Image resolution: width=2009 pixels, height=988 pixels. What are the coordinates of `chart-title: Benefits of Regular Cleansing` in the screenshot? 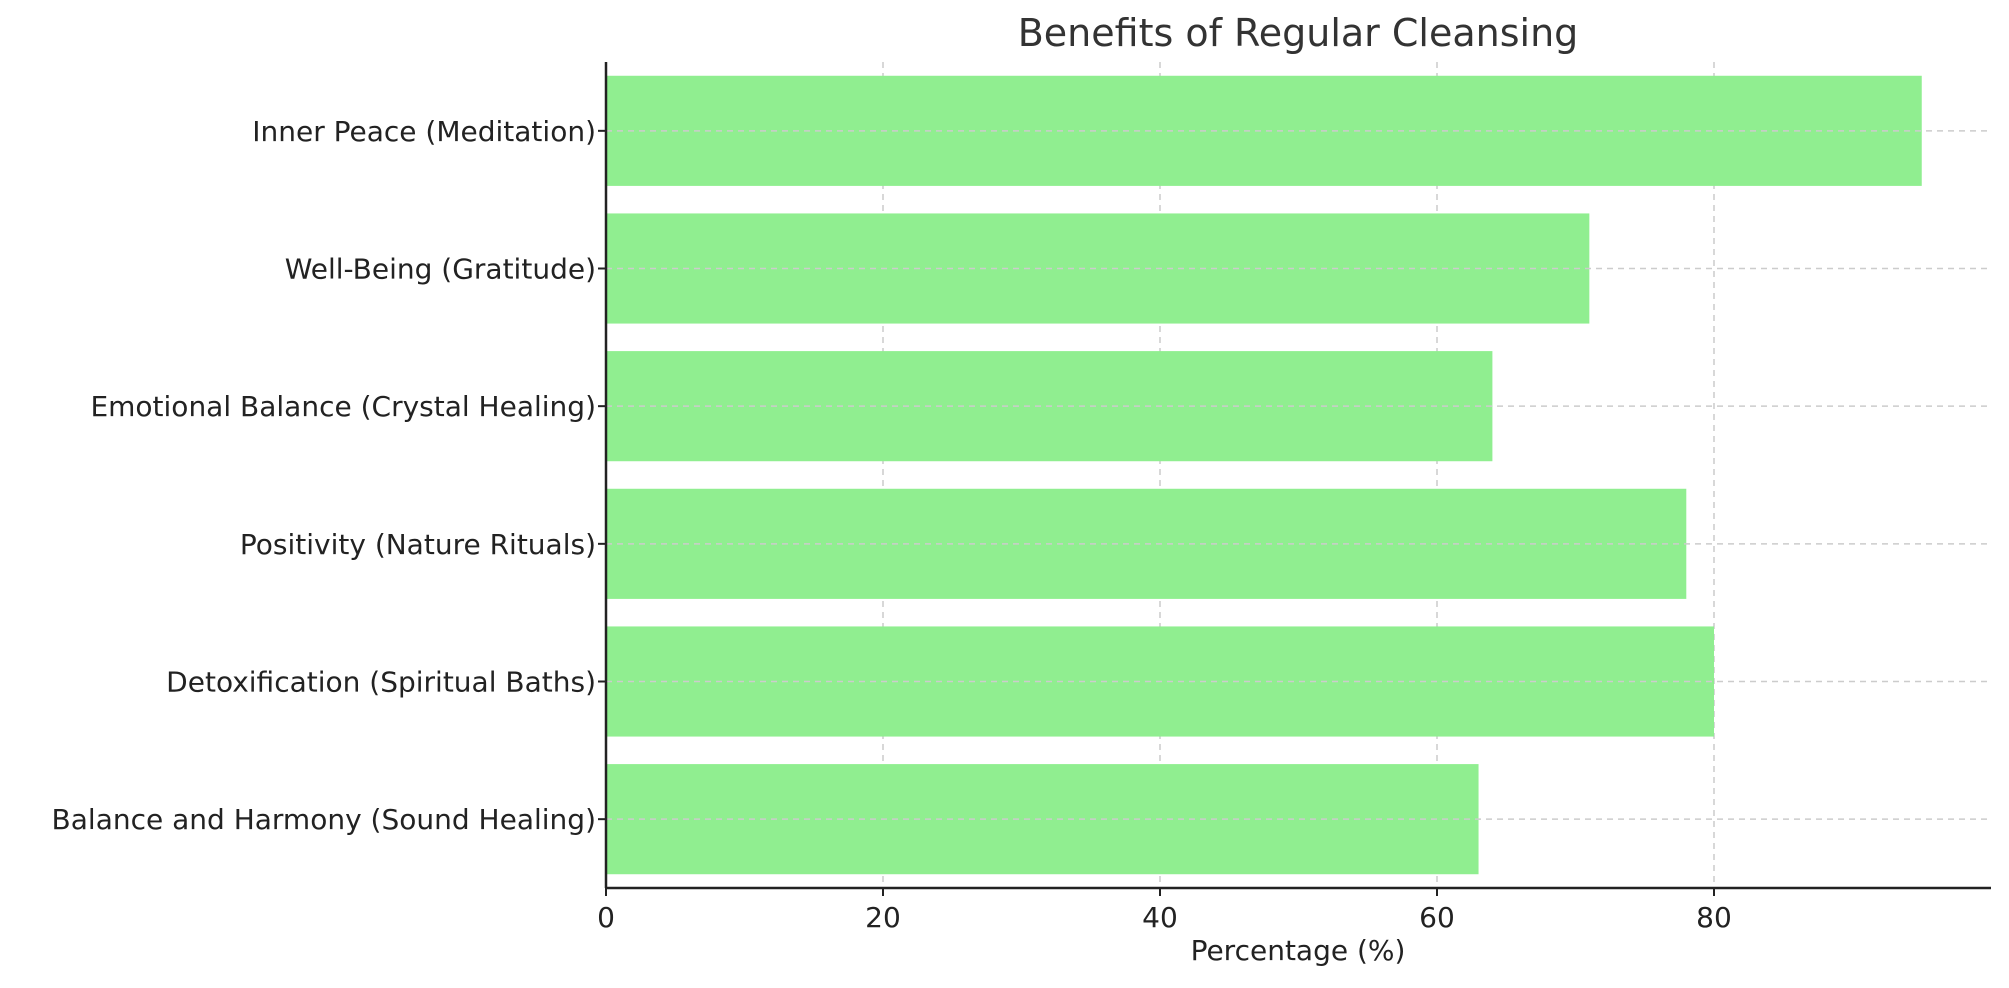 It's located at (1298, 33).